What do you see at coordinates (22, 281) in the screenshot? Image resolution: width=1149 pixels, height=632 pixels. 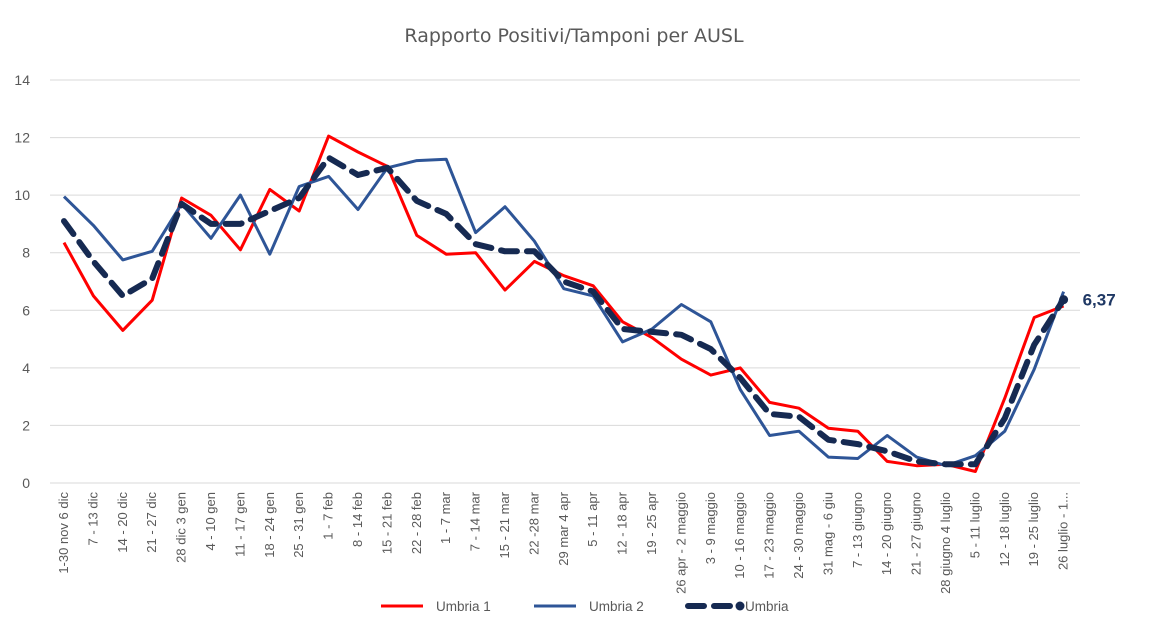 I see `y-axis-ticks: 0 2 4 6 8 10 12 14` at bounding box center [22, 281].